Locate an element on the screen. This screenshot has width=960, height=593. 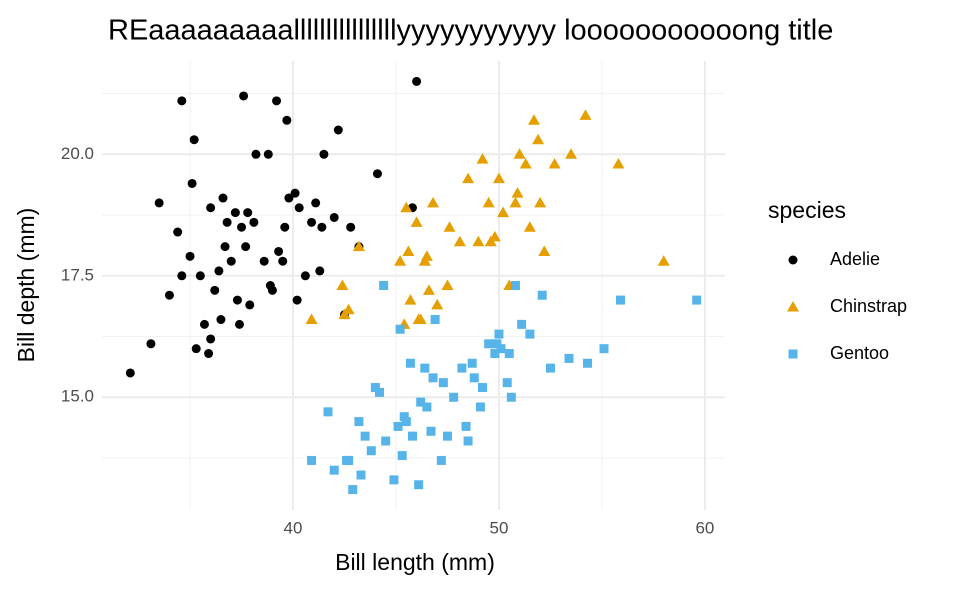
y-tick-label: 20.0 is located at coordinates (77, 153).